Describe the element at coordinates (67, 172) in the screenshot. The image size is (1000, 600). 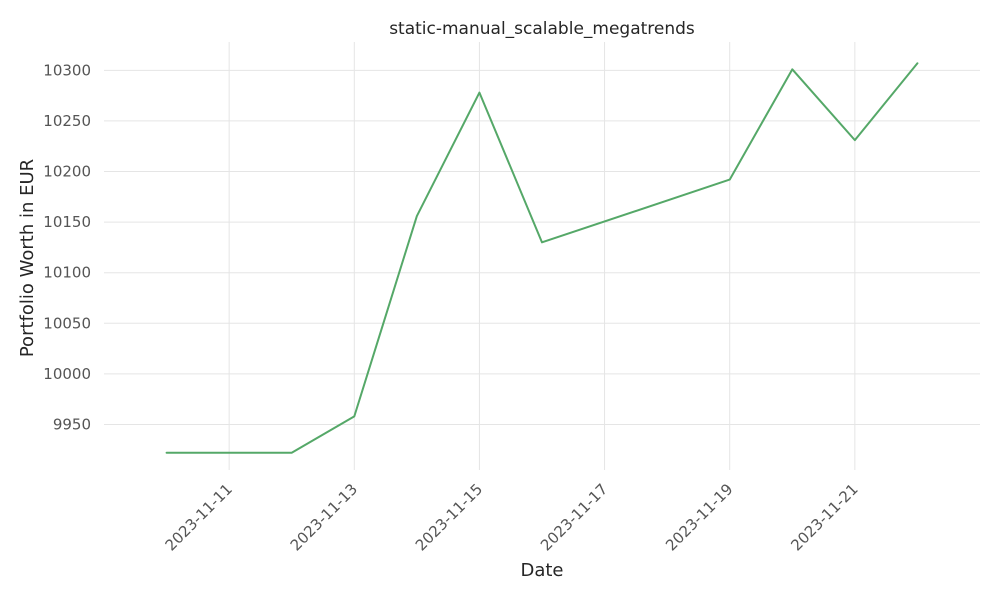
I see `y-tick-label: 10200` at that location.